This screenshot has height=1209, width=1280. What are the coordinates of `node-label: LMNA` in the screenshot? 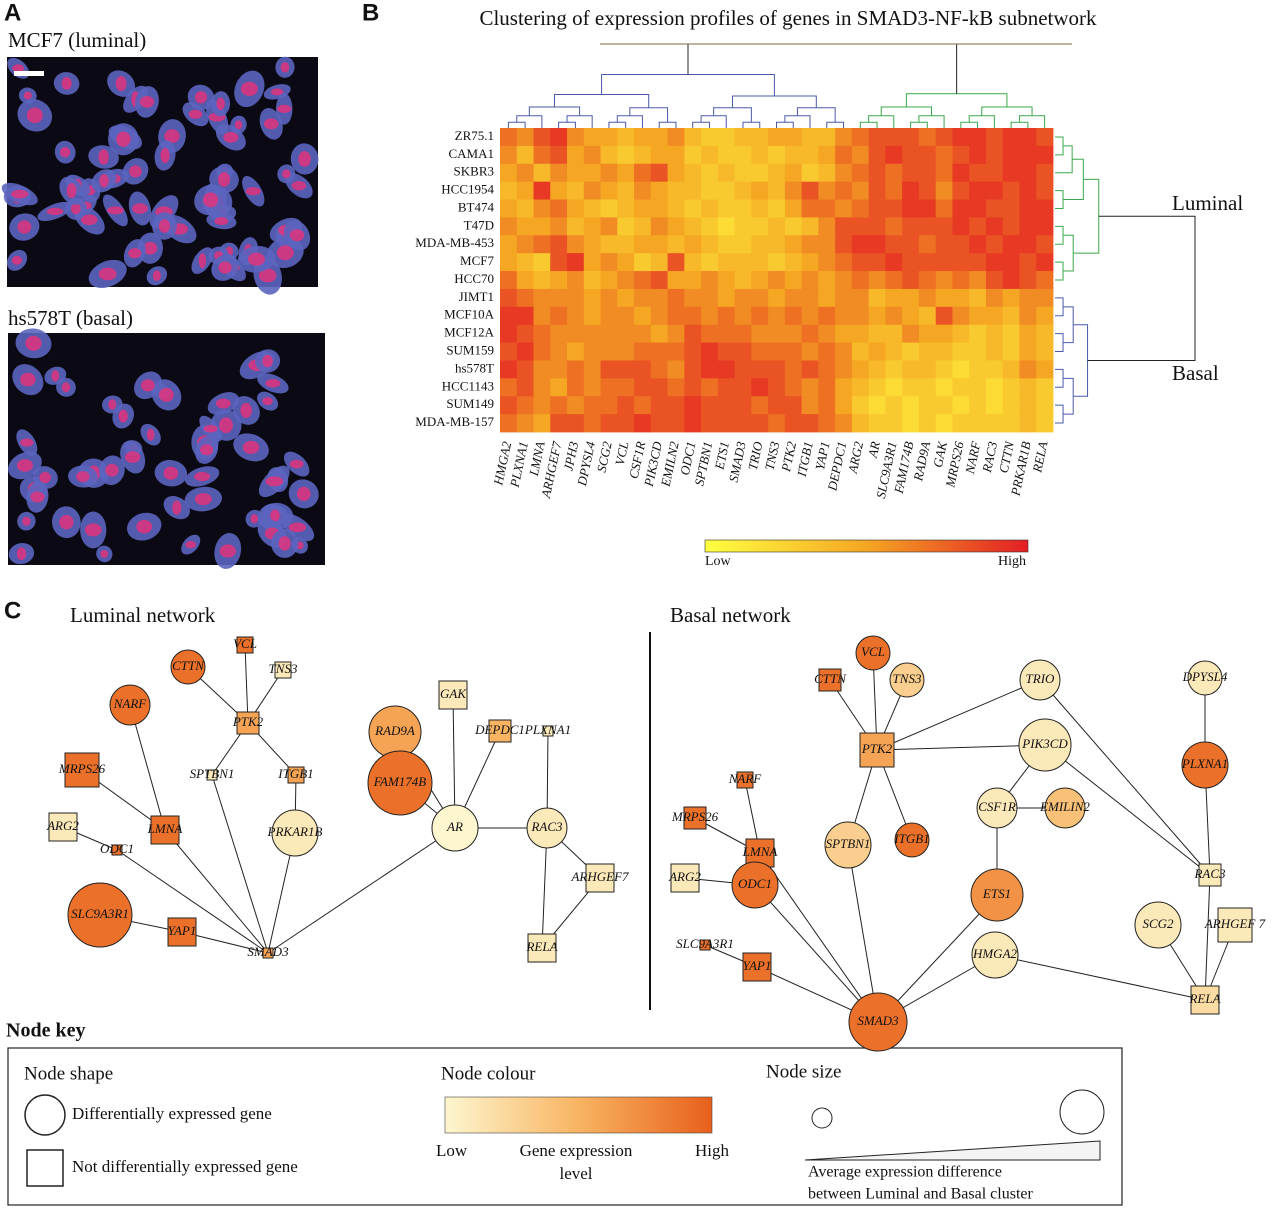 It's located at (760, 851).